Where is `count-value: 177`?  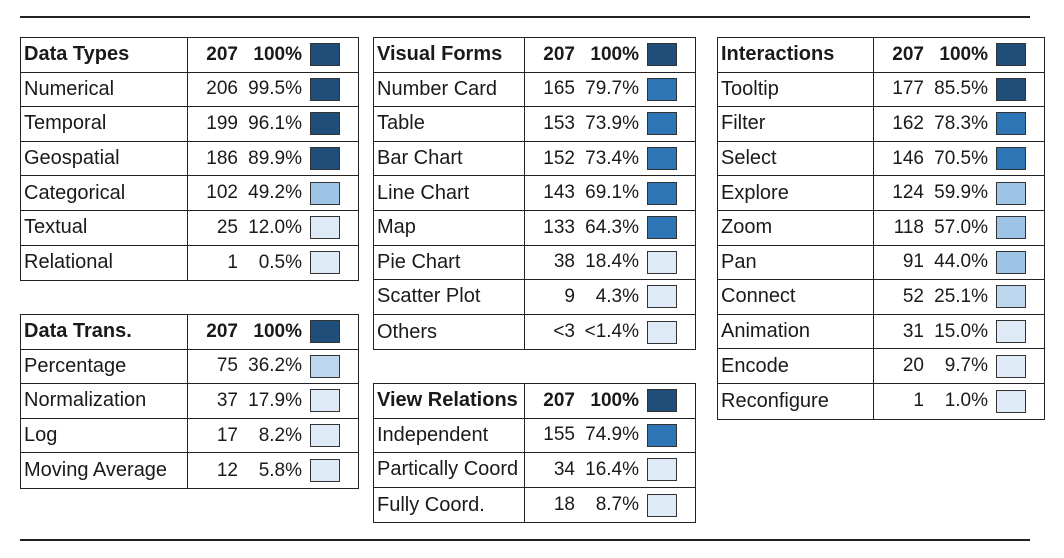
count-value: 177 is located at coordinates (908, 89).